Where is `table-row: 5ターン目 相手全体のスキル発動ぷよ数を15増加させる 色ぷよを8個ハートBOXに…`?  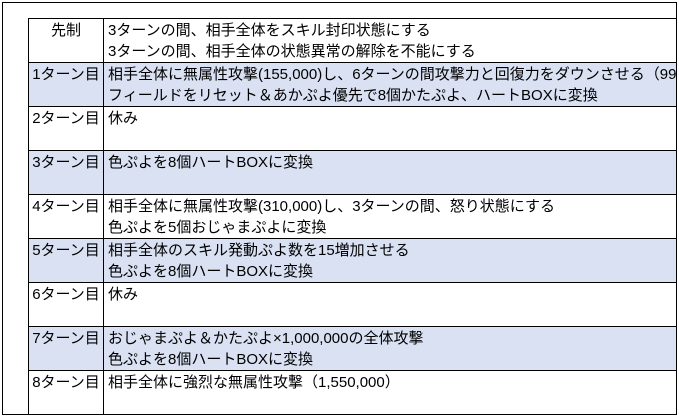
table-row: 5ターン目 相手全体のスキル発動ぷよ数を15増加させる 色ぷよを8個ハートBOXに… is located at coordinates (352, 260).